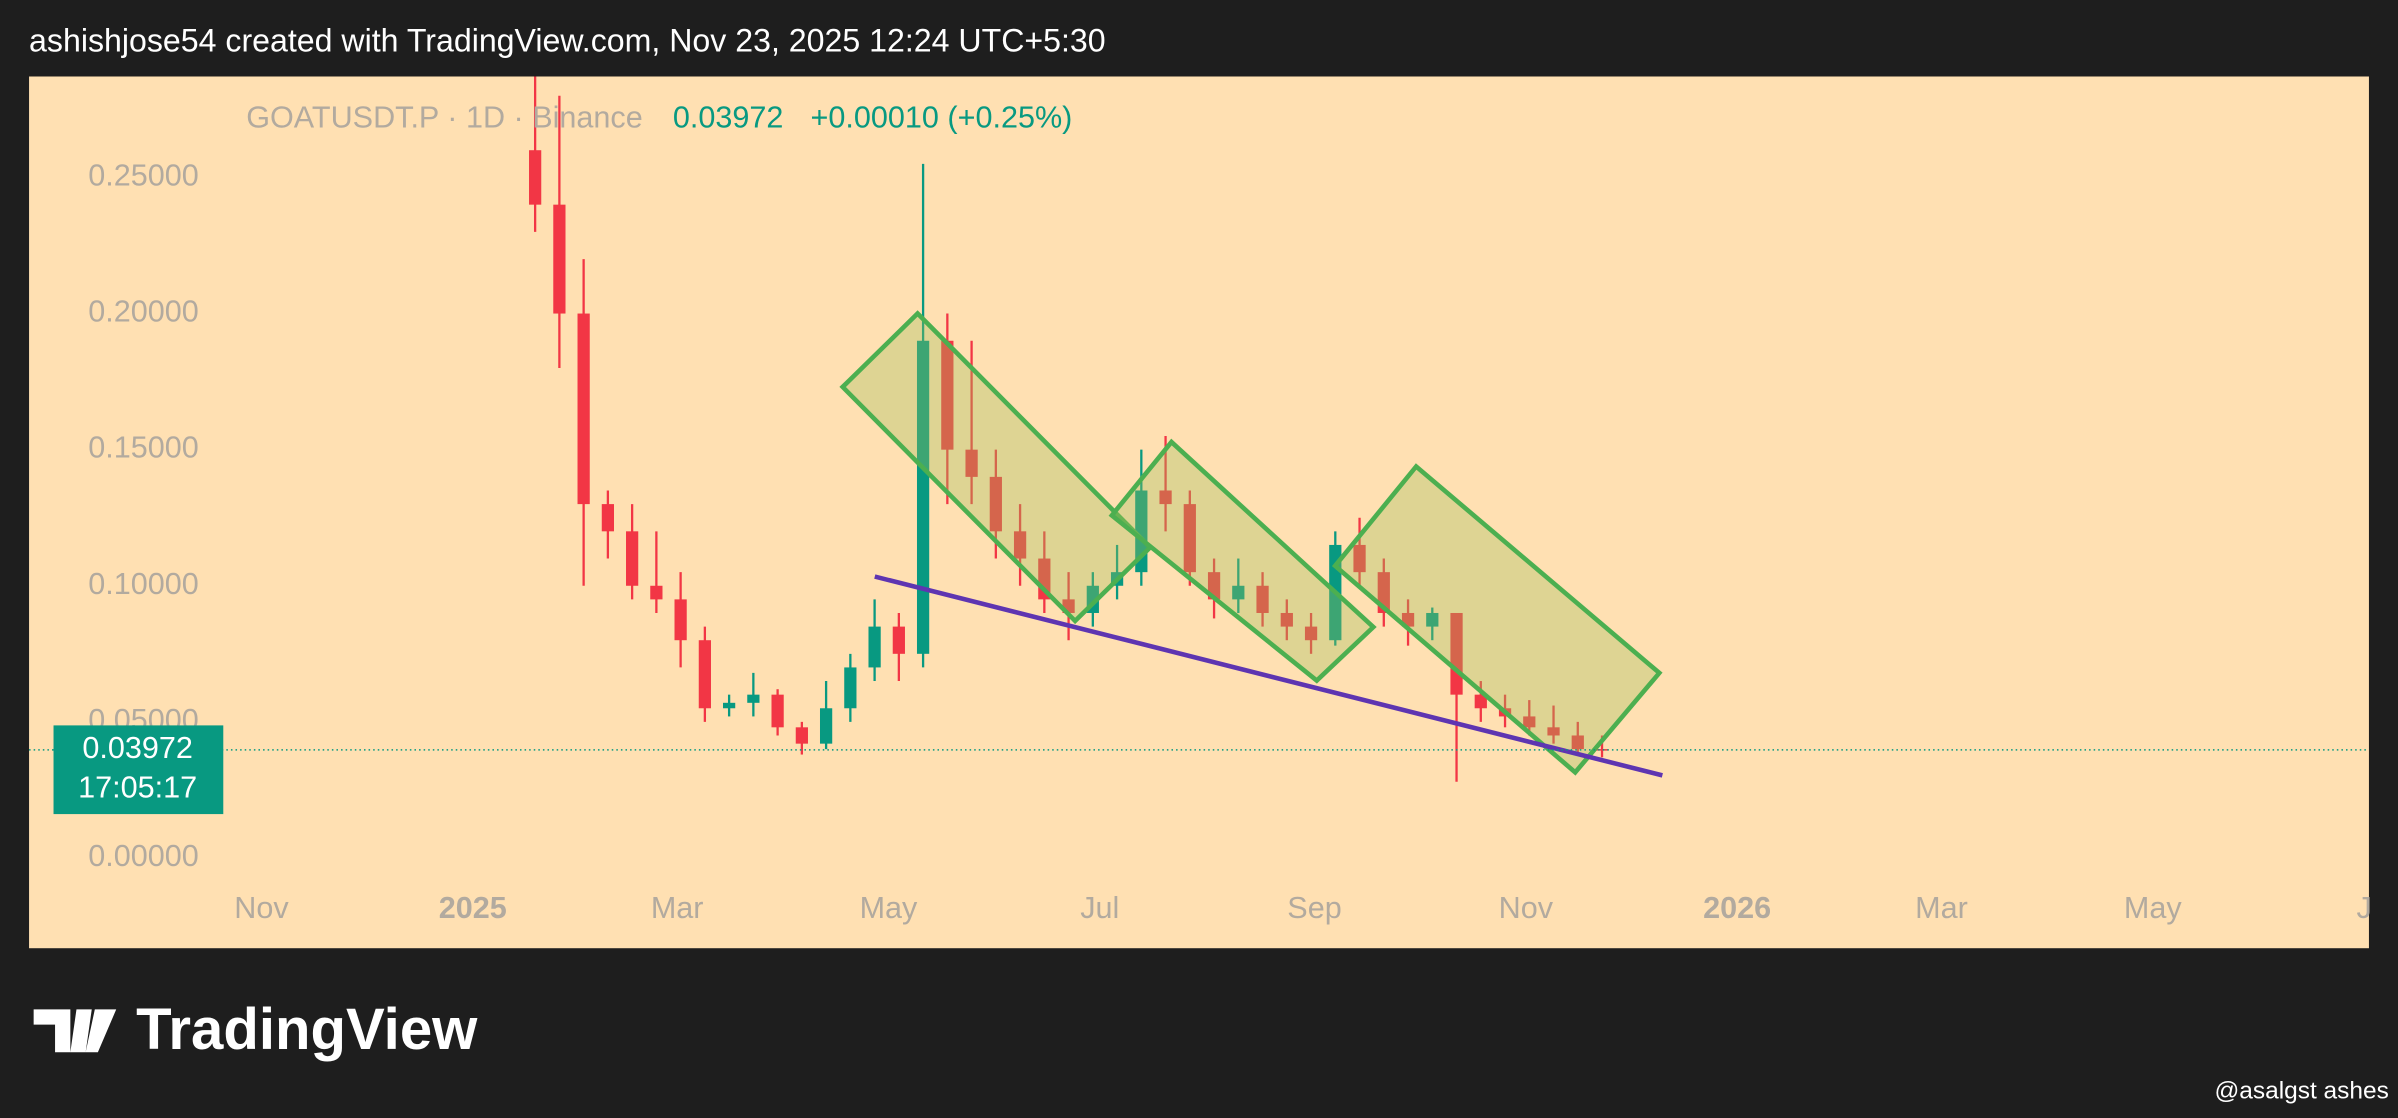 This screenshot has height=1118, width=2398. Describe the element at coordinates (1099, 908) in the screenshot. I see `x-tick-label: Jul` at that location.